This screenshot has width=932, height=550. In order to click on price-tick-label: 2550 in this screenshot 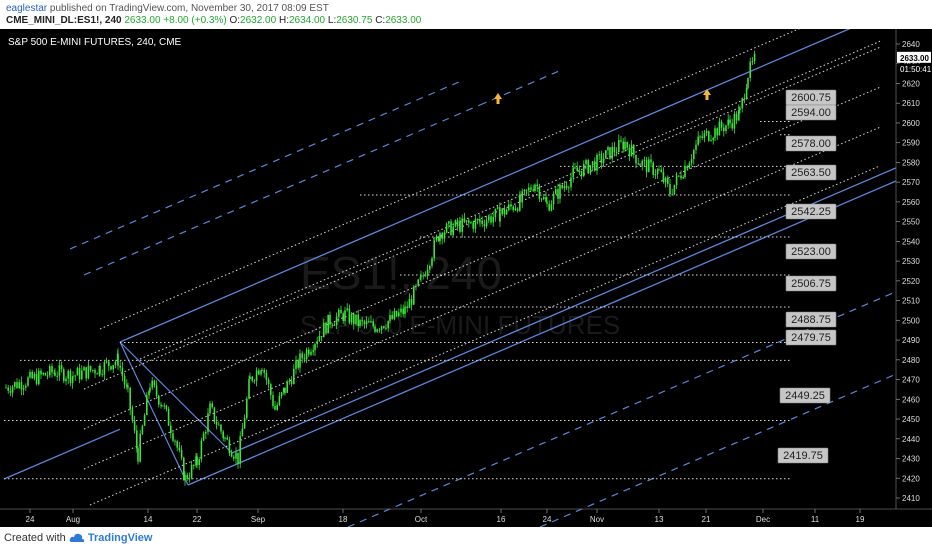, I will do `click(911, 222)`.